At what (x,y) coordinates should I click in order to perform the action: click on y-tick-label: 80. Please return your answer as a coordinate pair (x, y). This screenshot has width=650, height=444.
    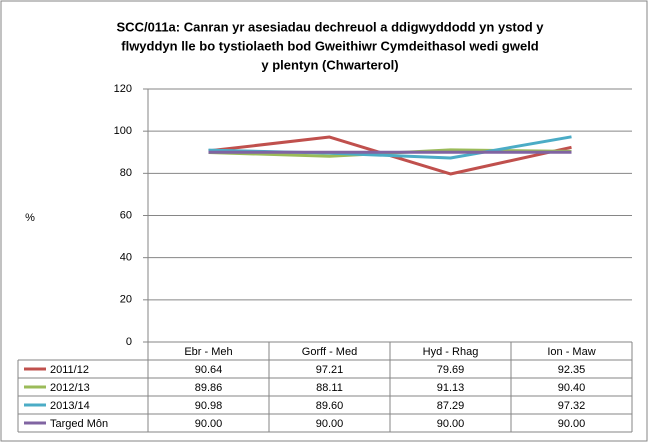
    Looking at the image, I should click on (126, 173).